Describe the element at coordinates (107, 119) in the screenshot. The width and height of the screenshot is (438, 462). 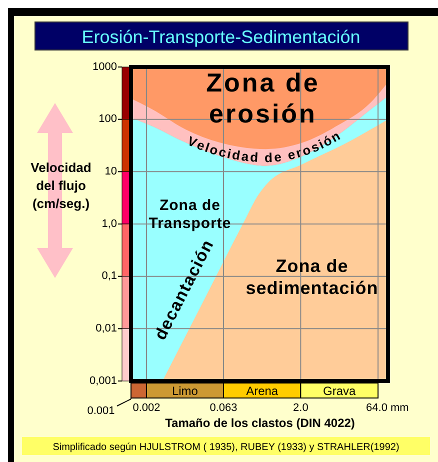
I see `y-tick-label: 100` at that location.